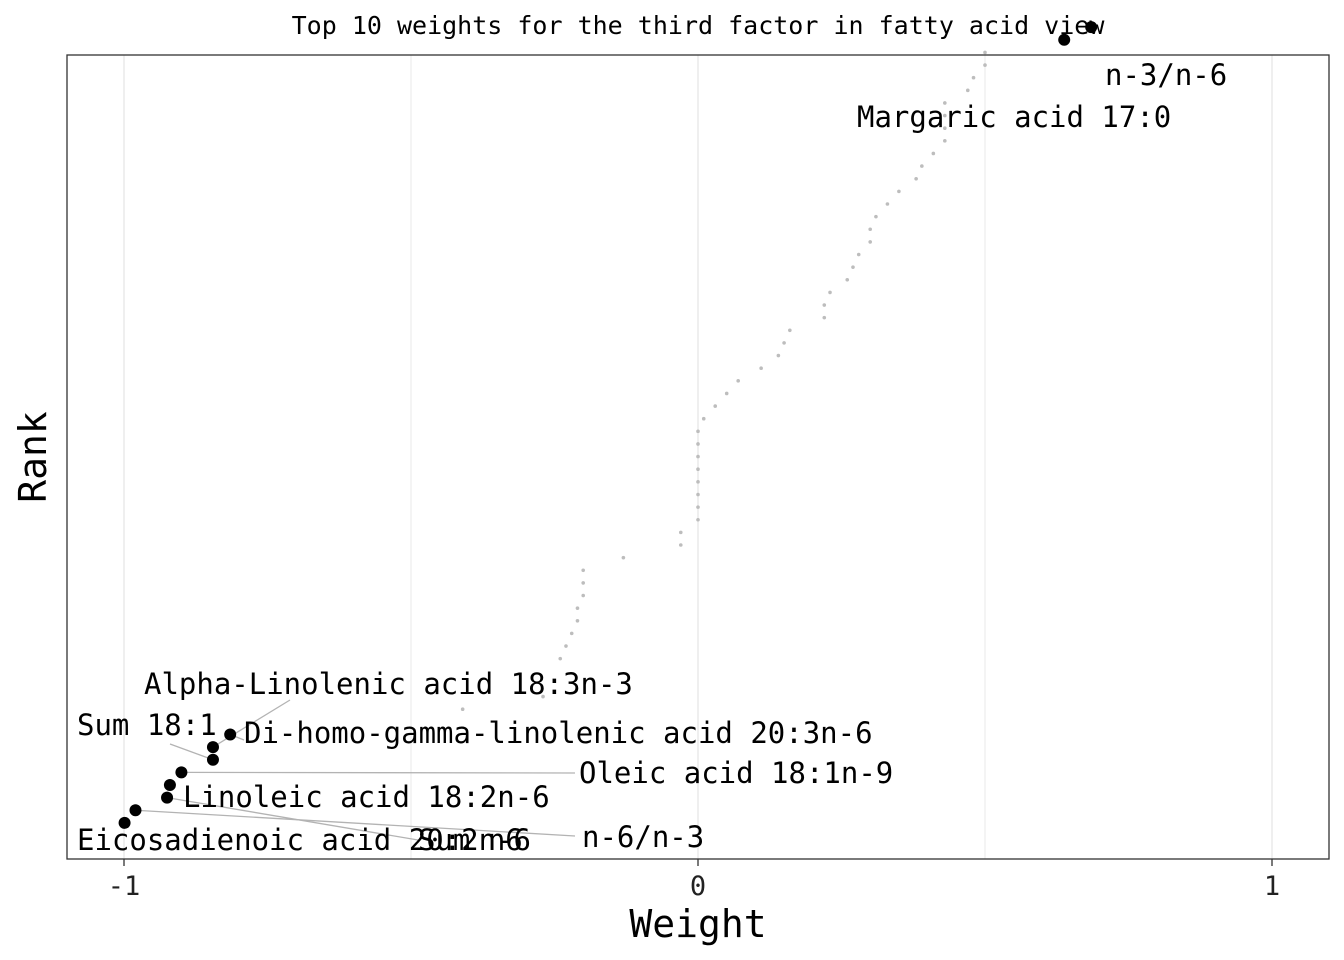 The image size is (1344, 960). Describe the element at coordinates (147, 725) in the screenshot. I see `point-label: Sum 18:1` at that location.